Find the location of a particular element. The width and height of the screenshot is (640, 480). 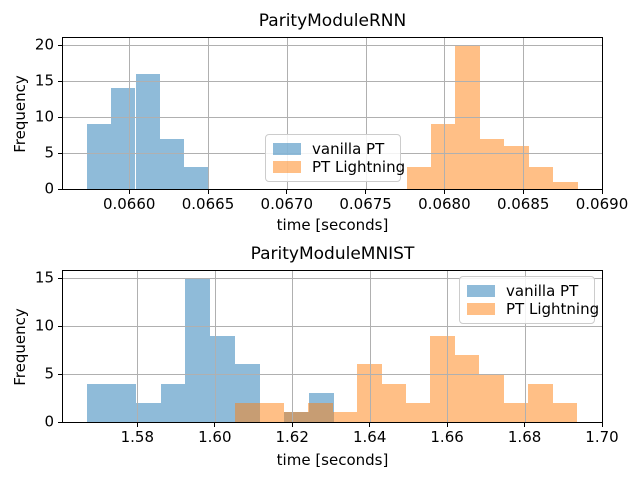

x-tick-label: 0.0665 is located at coordinates (208, 204).